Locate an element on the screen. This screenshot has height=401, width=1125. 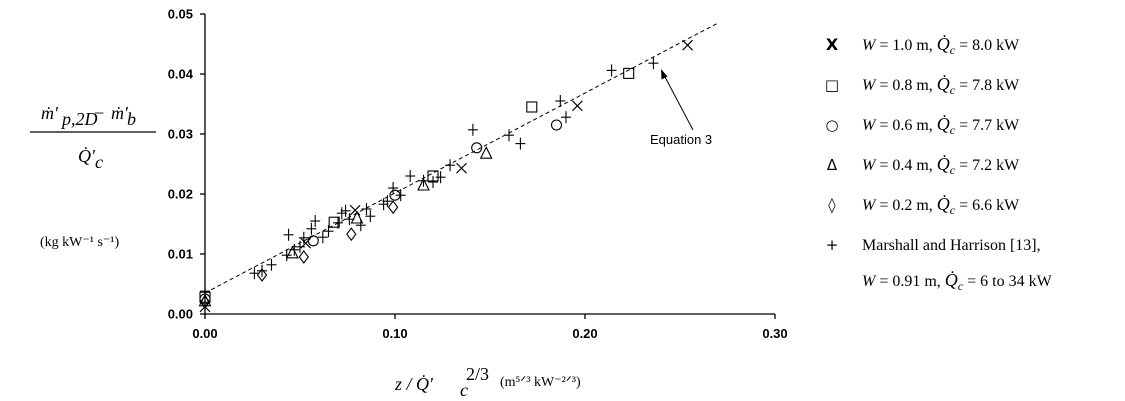
legend-label: Marshall and Harrison [13], is located at coordinates (951, 245).